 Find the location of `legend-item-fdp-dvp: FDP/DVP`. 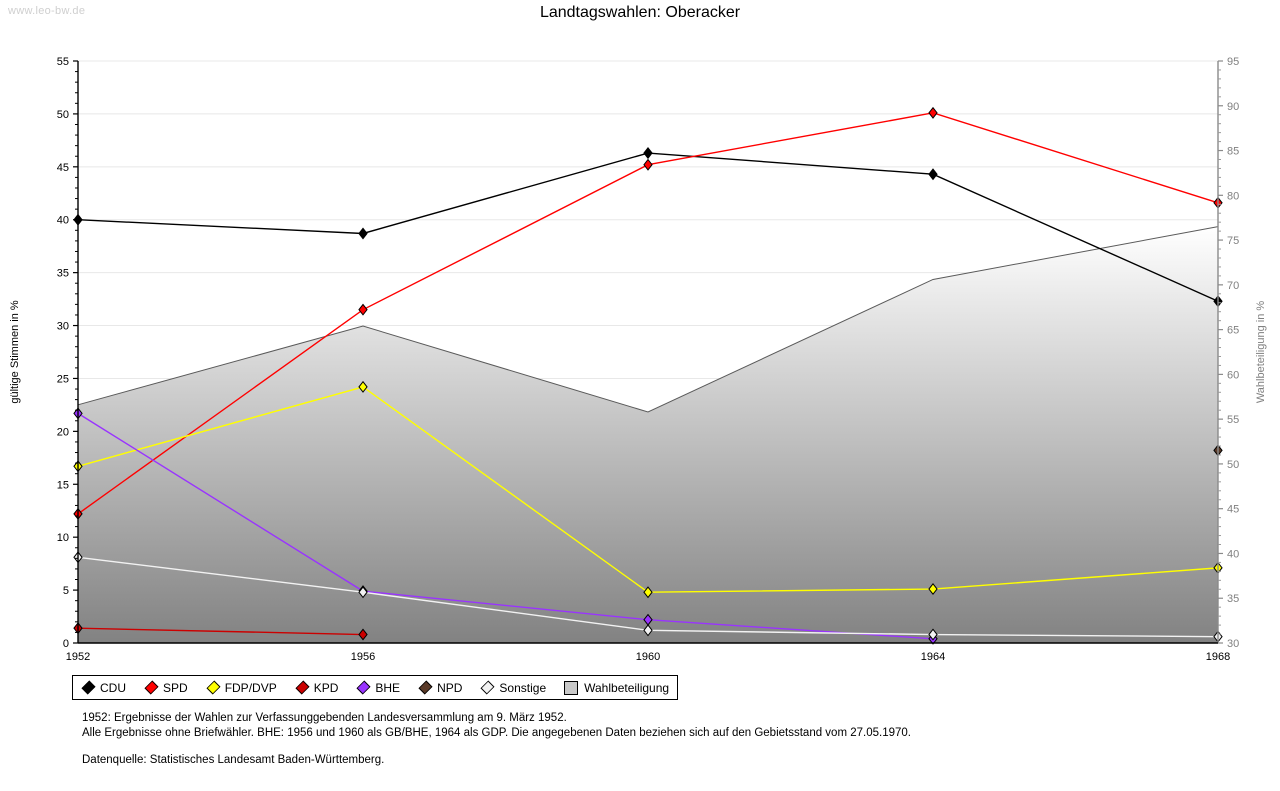

legend-item-fdp-dvp: FDP/DVP is located at coordinates (241, 687).